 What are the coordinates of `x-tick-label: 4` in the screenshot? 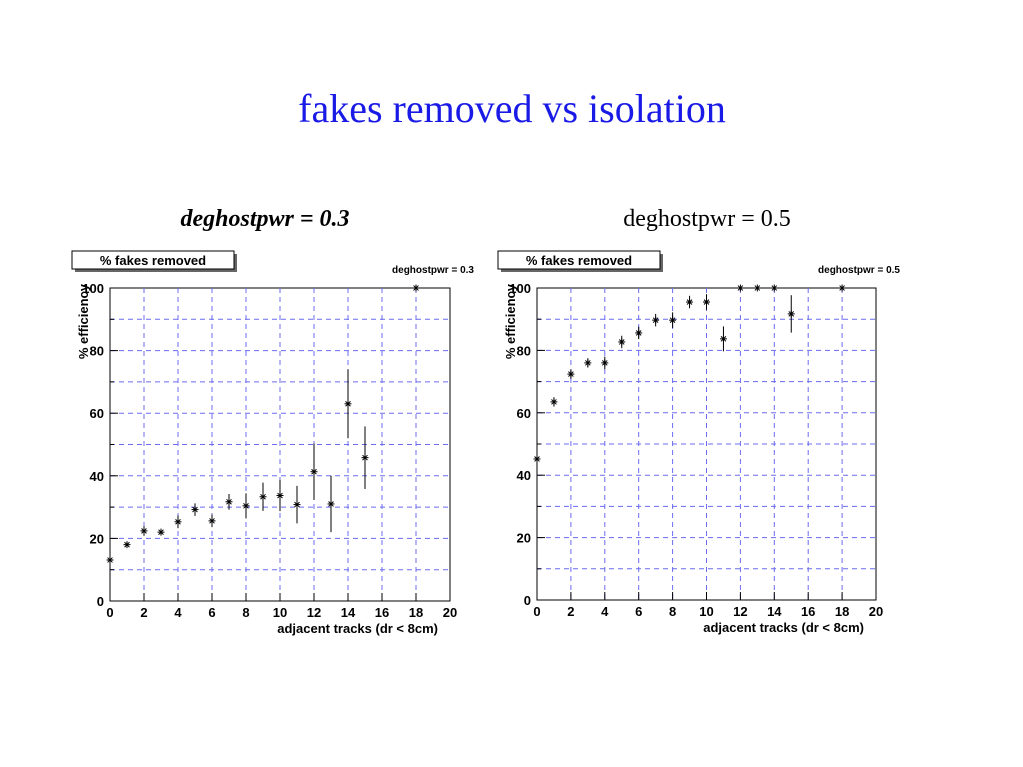 It's located at (605, 611).